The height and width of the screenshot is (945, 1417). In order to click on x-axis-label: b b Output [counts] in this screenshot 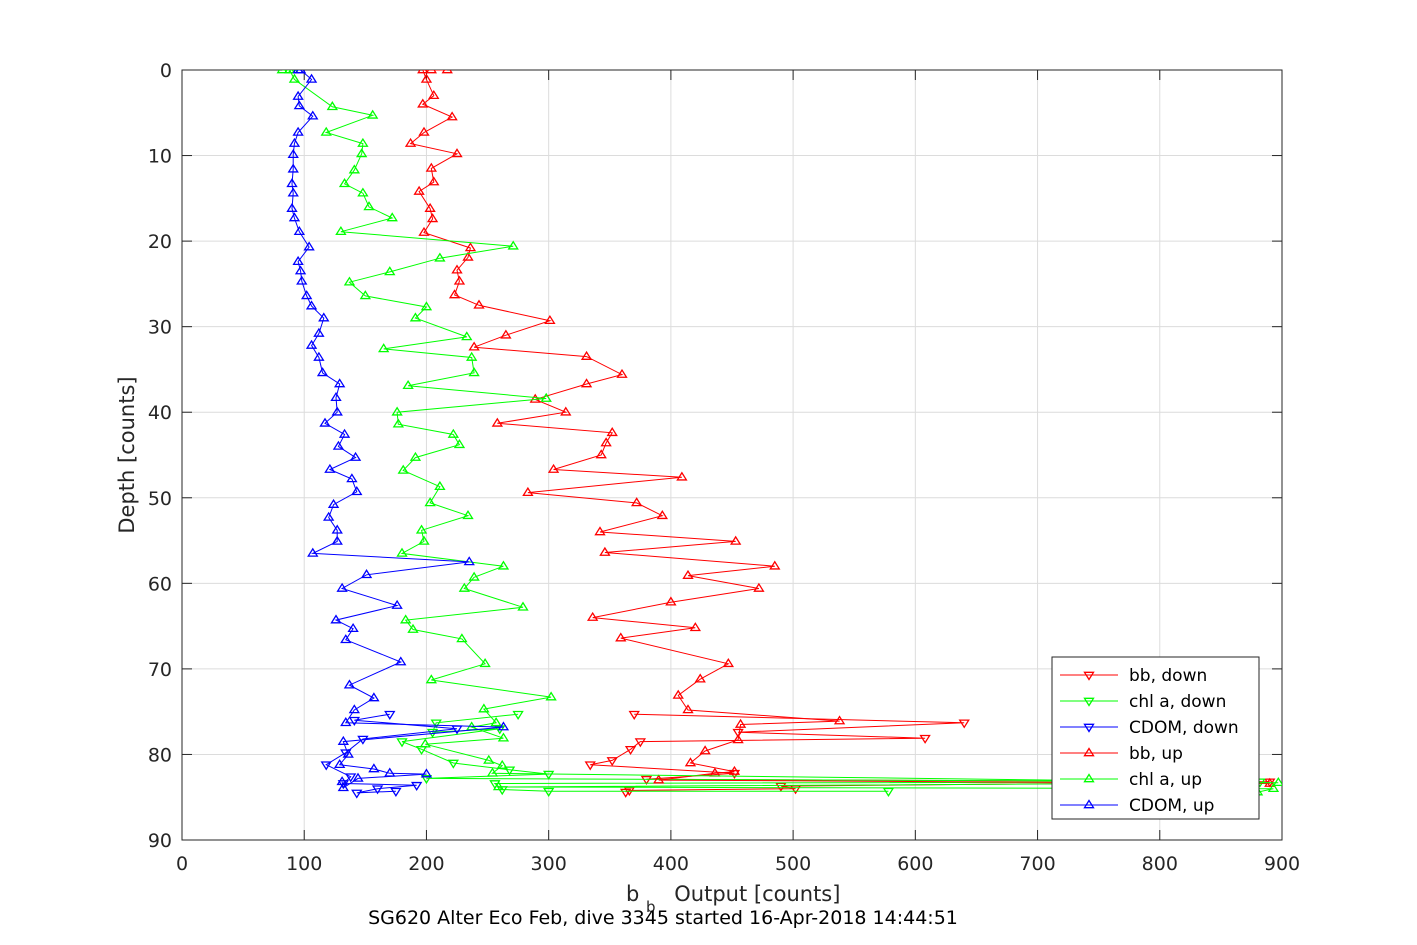, I will do `click(733, 899)`.